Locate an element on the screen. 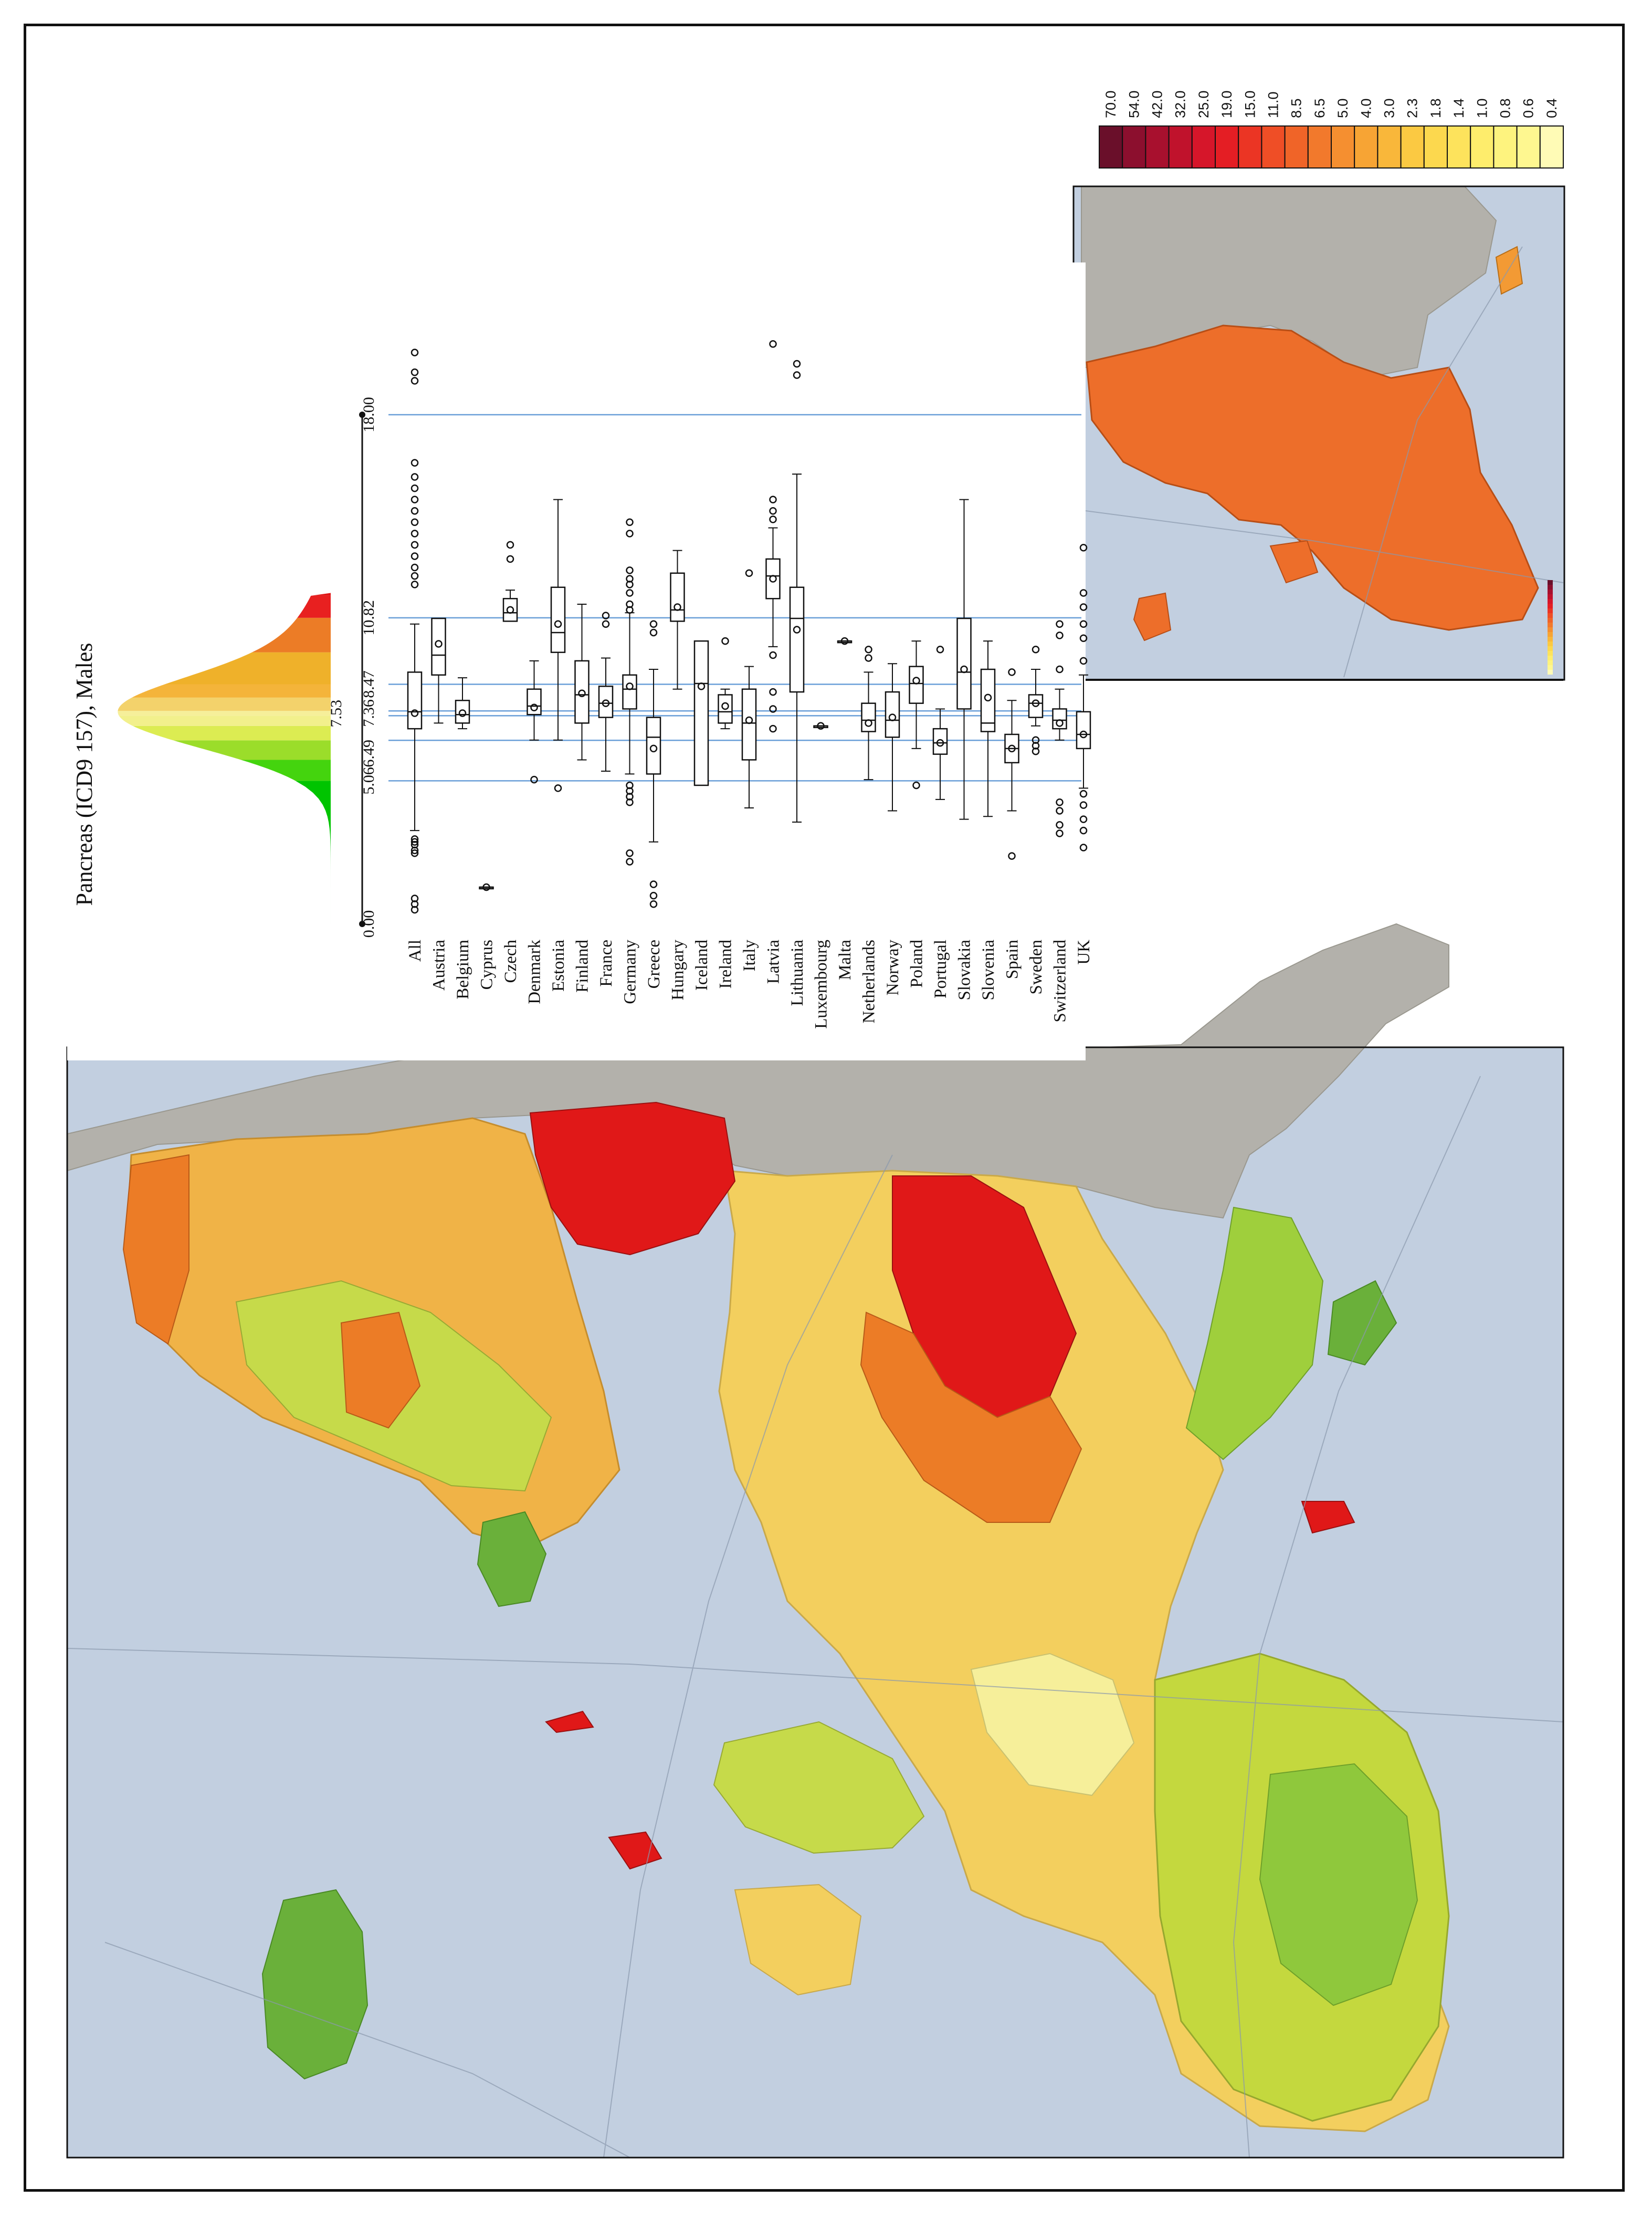 Image resolution: width=1652 pixels, height=2219 pixels. legend-label: 8.5 is located at coordinates (1297, 108).